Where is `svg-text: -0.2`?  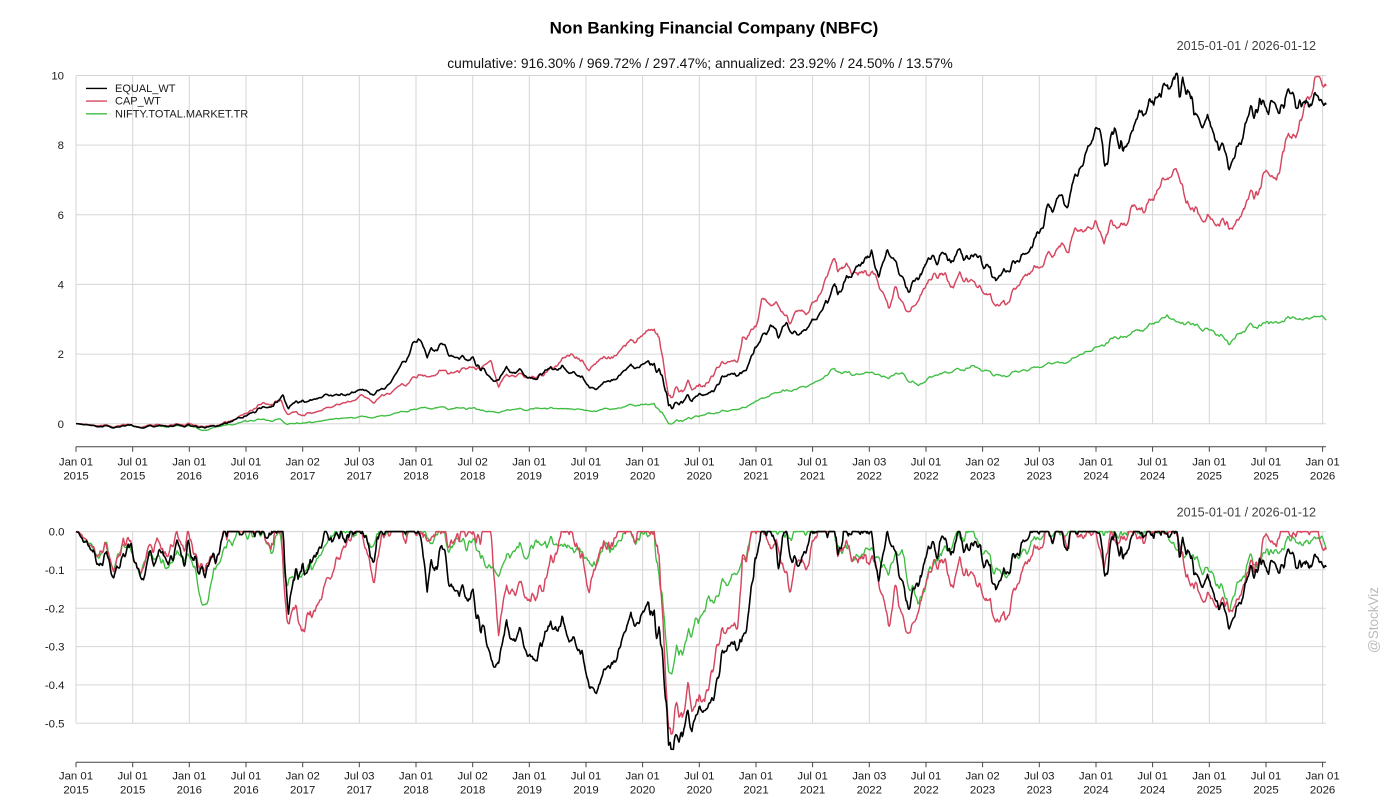
svg-text: -0.2 is located at coordinates (55, 609).